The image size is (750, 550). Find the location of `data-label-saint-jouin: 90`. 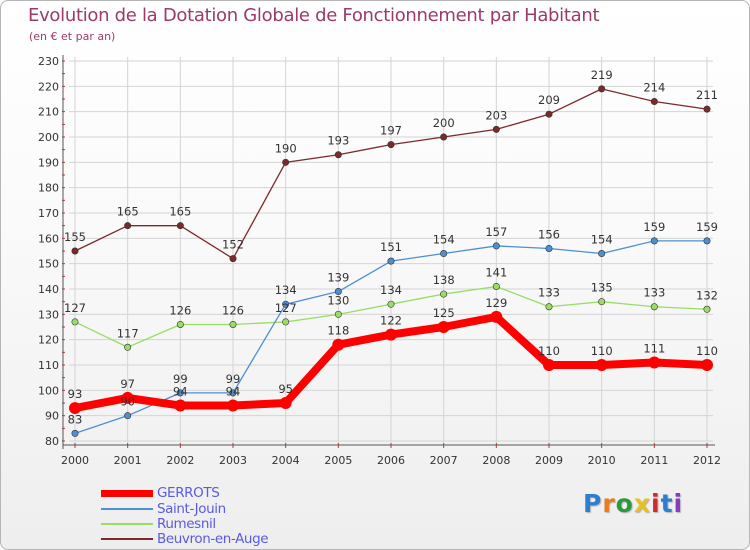

data-label-saint-jouin: 90 is located at coordinates (127, 402).